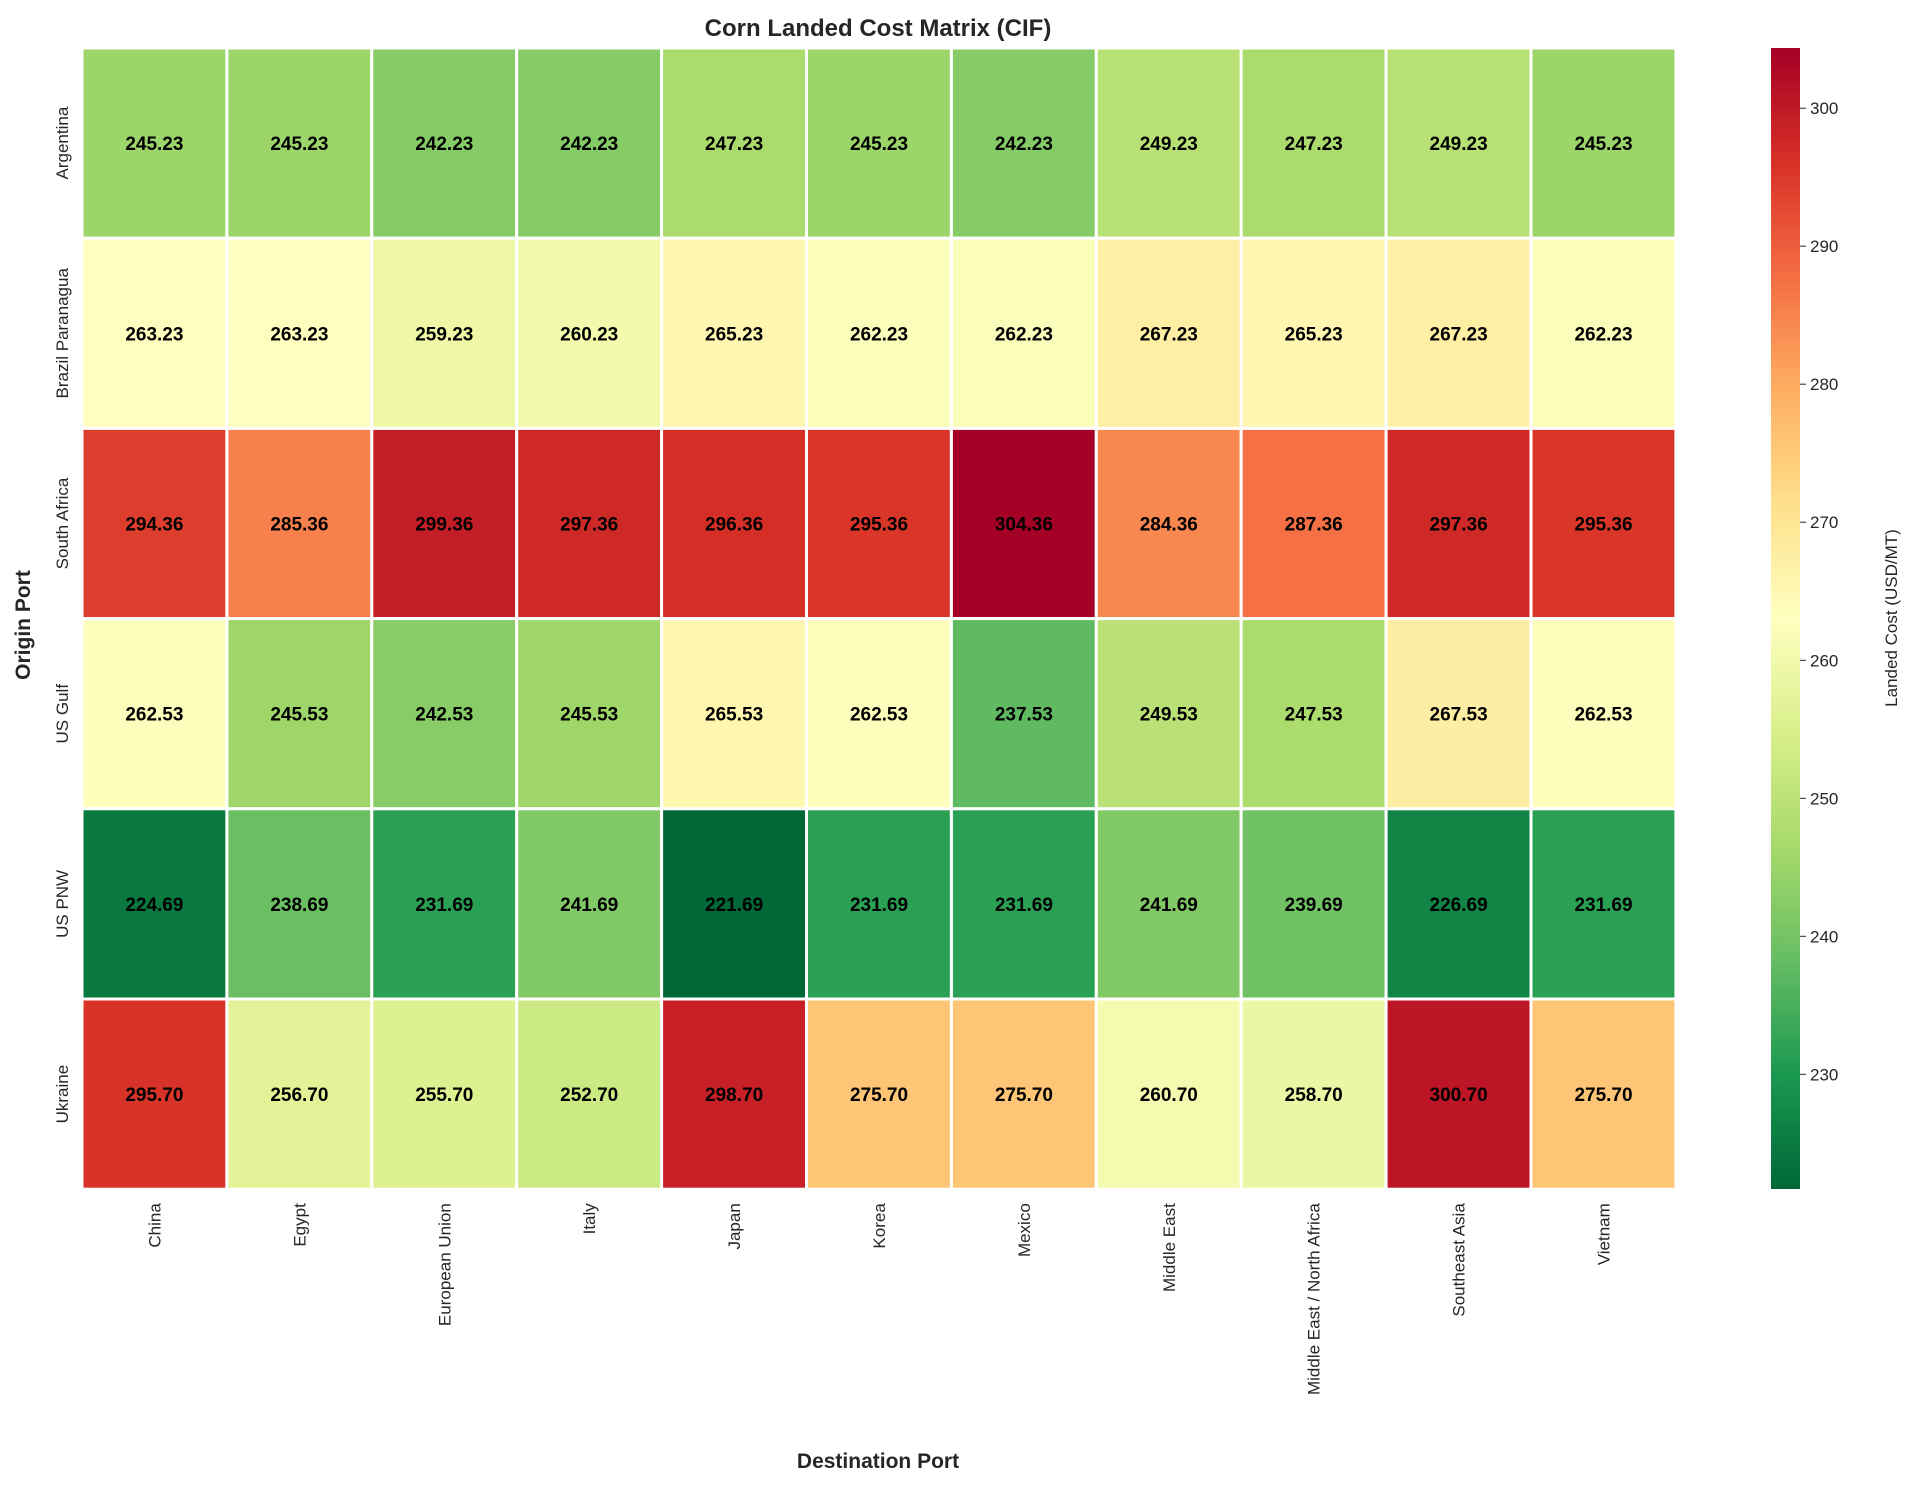 Image resolution: width=1918 pixels, height=1491 pixels. What do you see at coordinates (589, 1219) in the screenshot?
I see `x-tick-label: Italy` at bounding box center [589, 1219].